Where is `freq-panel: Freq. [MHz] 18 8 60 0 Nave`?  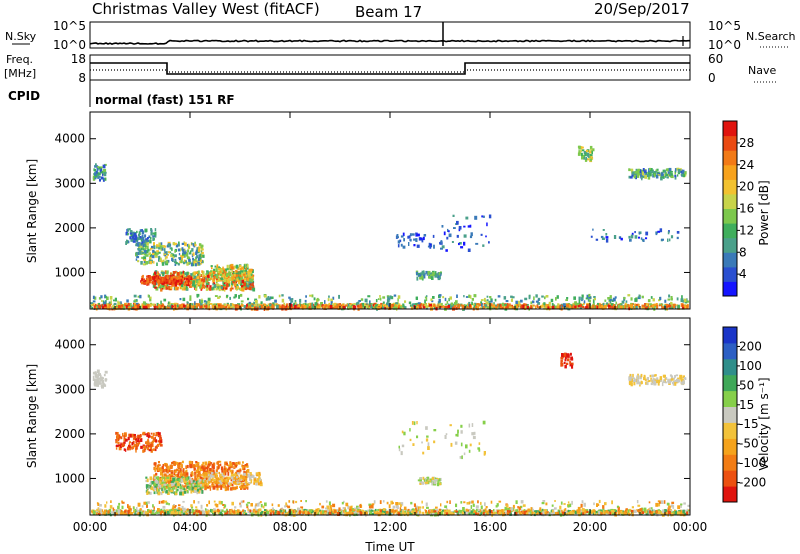 freq-panel: Freq. [MHz] 18 8 60 0 Nave is located at coordinates (390, 68).